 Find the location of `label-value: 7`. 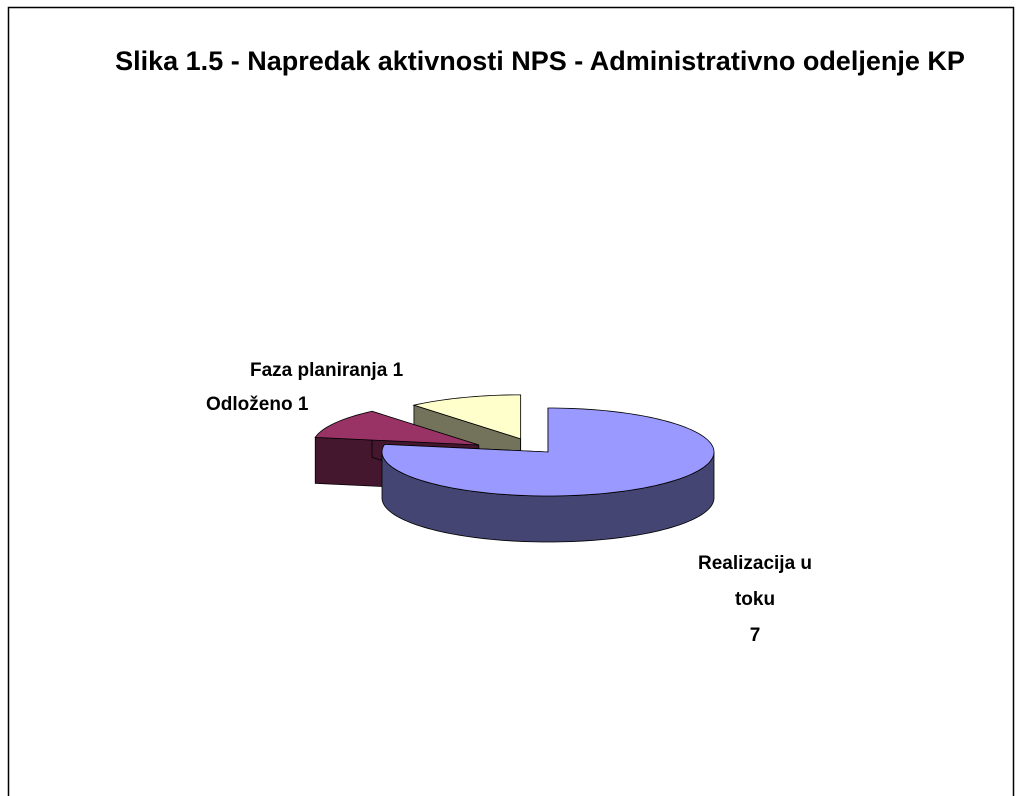

label-value: 7 is located at coordinates (755, 635).